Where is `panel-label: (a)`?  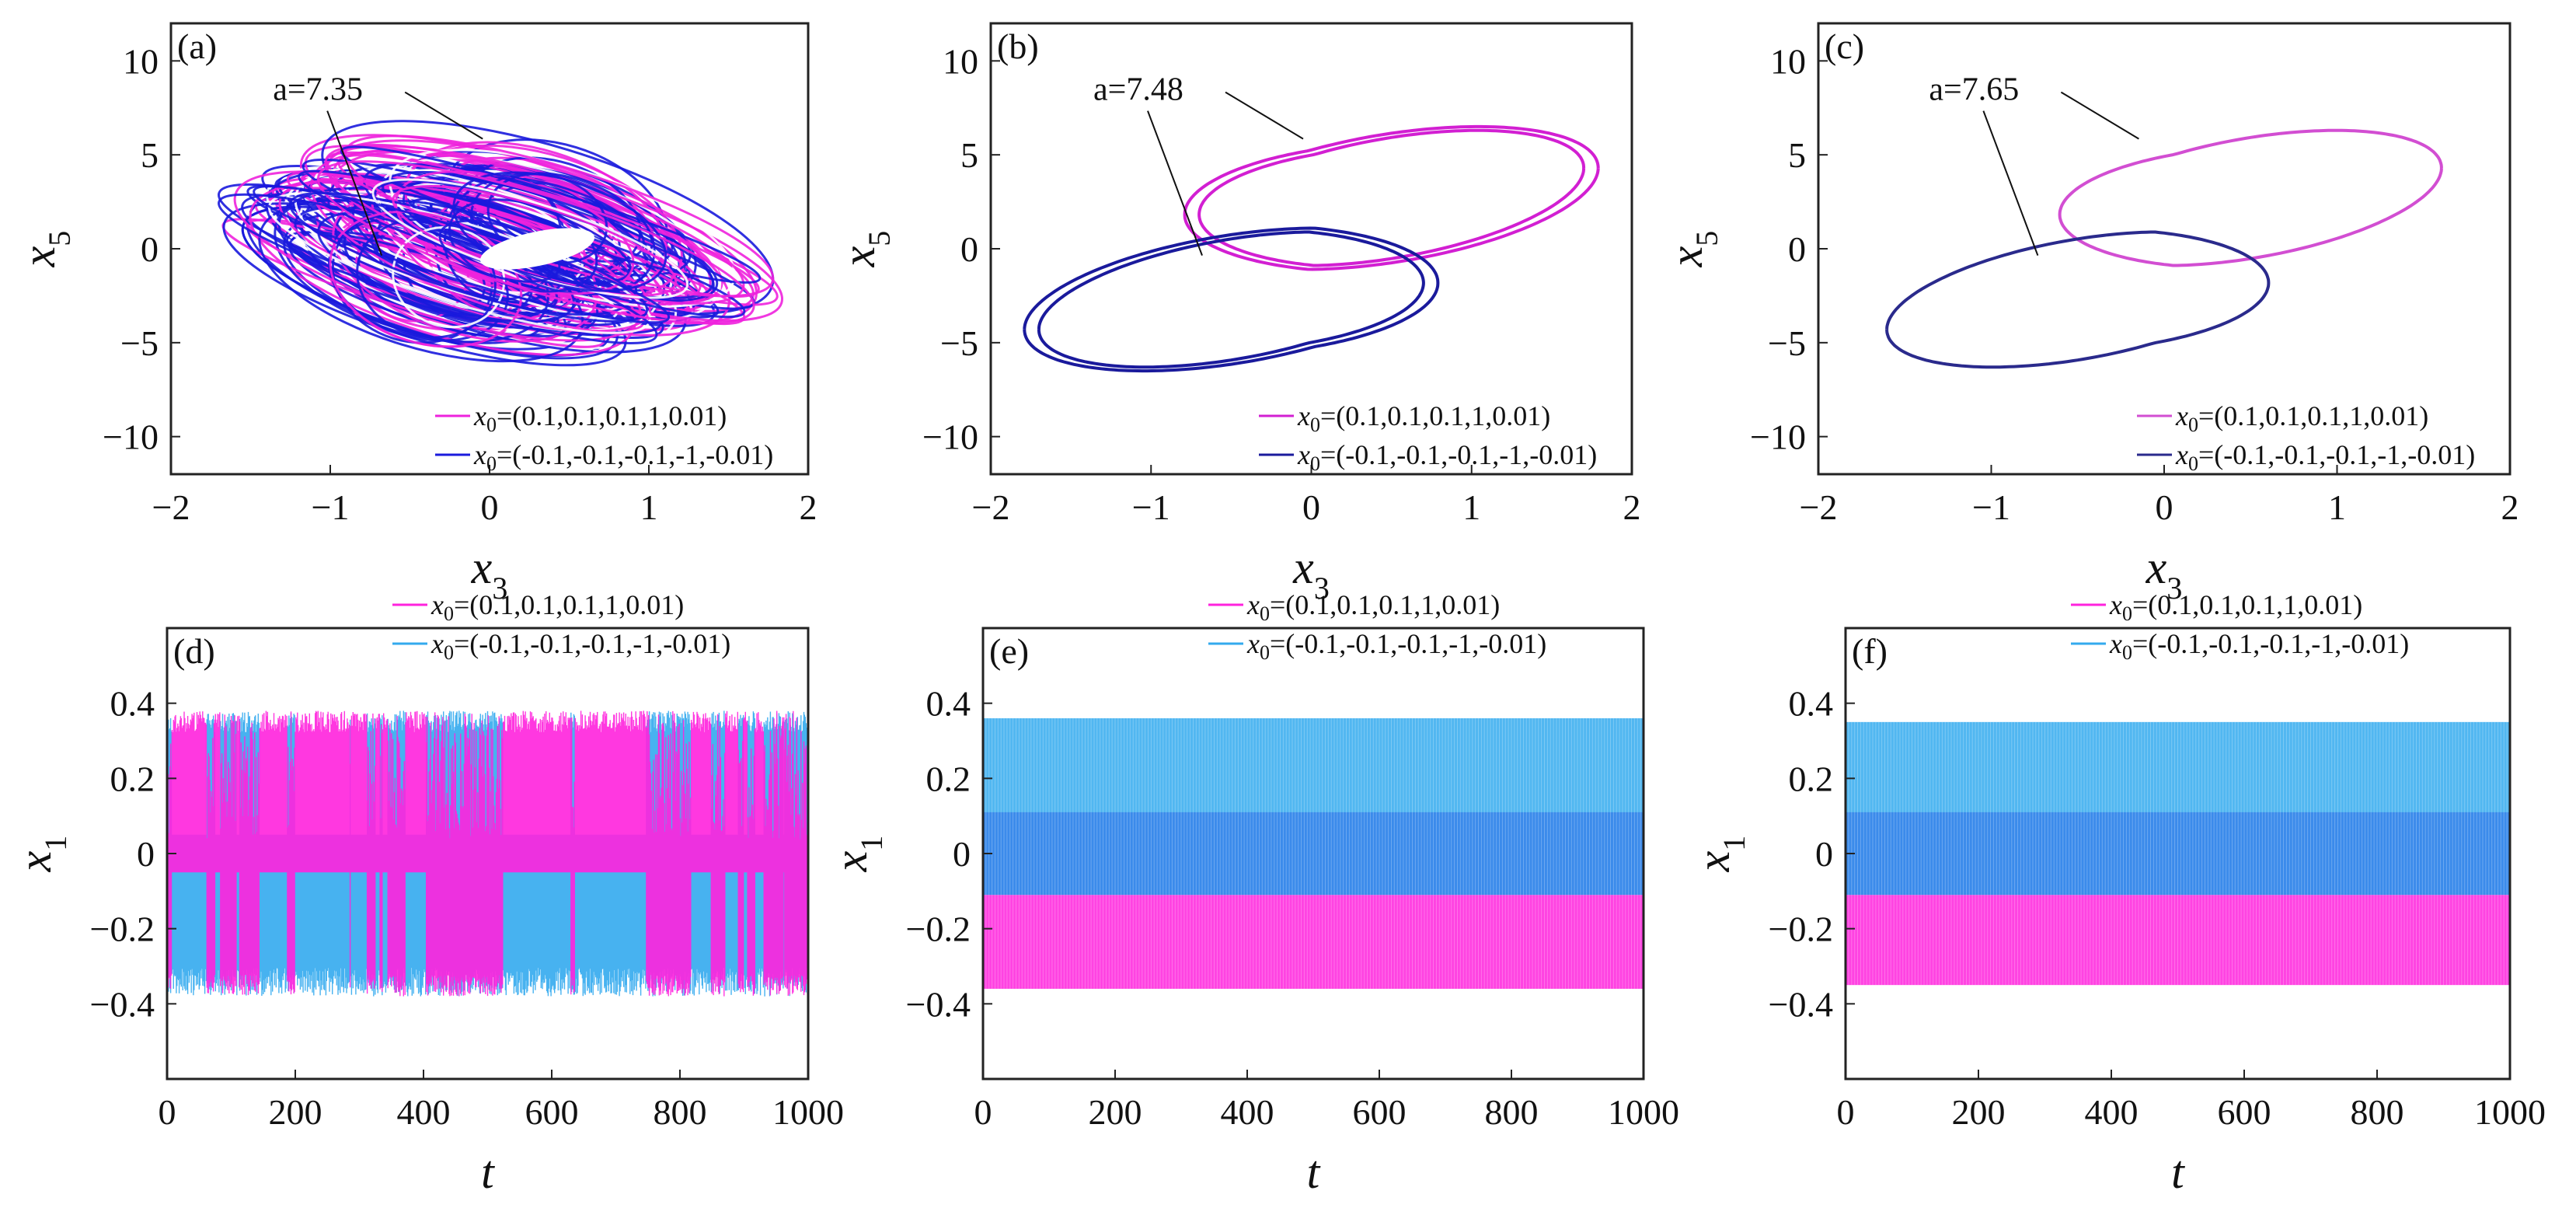 panel-label: (a) is located at coordinates (197, 46).